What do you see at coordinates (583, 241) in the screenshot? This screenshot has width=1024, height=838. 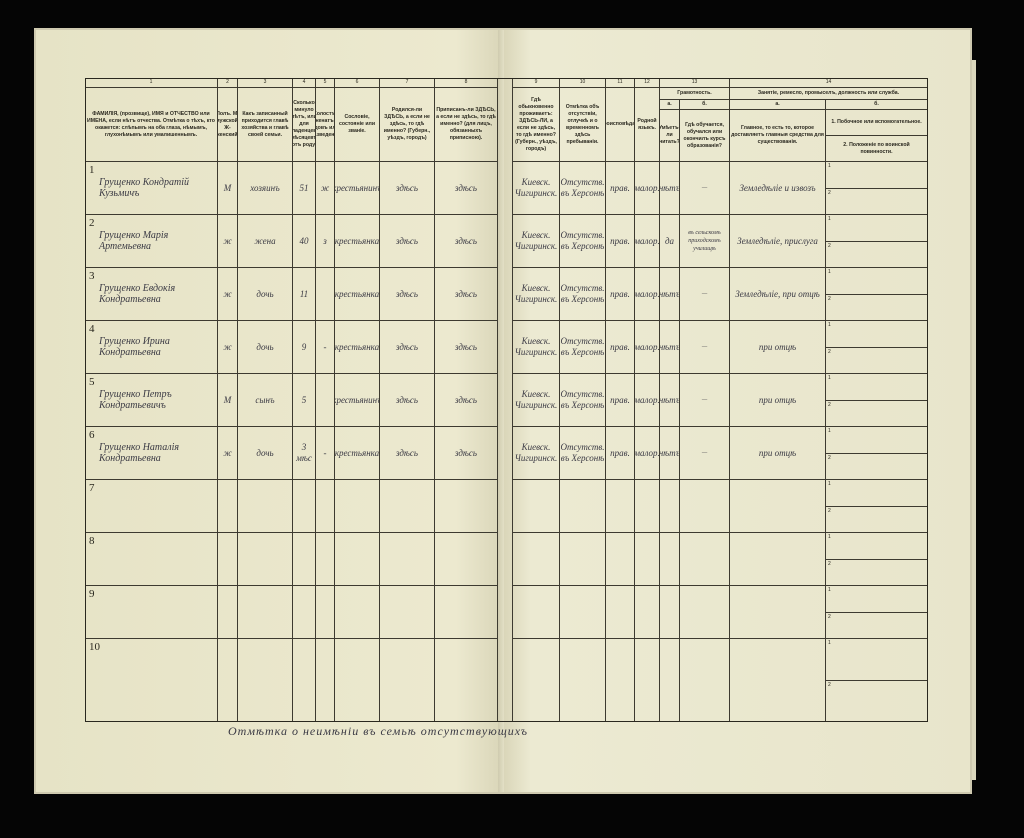 I see `cell-absence: Отсутств. въ Херсонѣ` at bounding box center [583, 241].